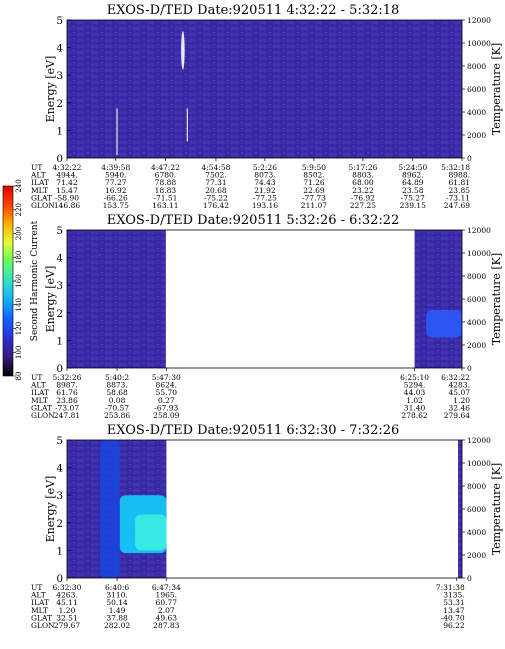 The height and width of the screenshot is (649, 505). What do you see at coordinates (166, 415) in the screenshot?
I see `table-cell: 258.09` at bounding box center [166, 415].